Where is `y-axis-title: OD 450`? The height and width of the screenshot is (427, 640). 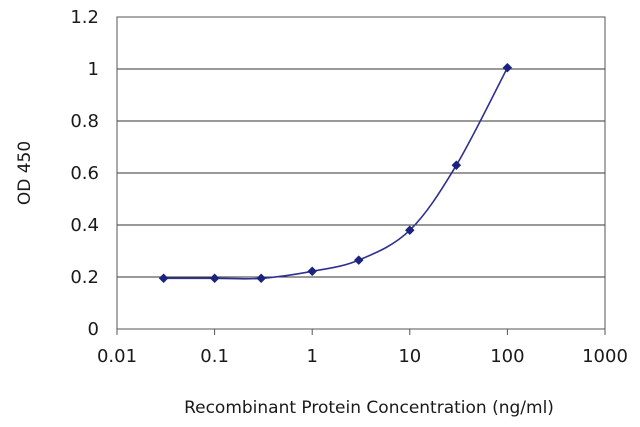 y-axis-title: OD 450 is located at coordinates (25, 173).